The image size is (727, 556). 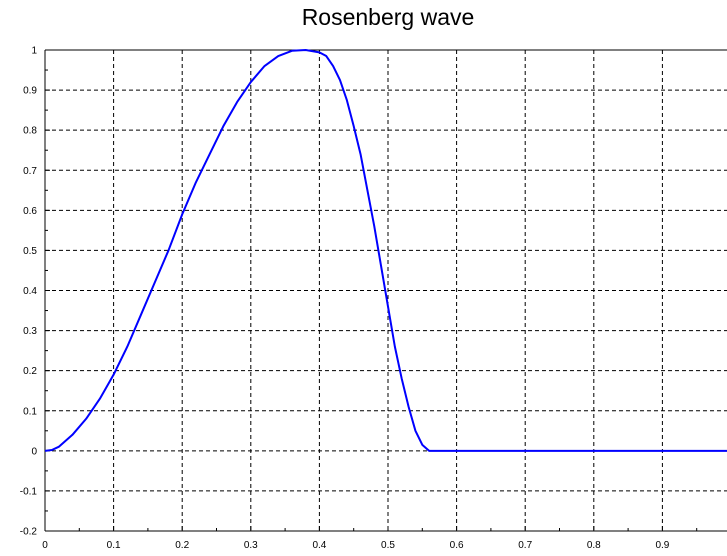 I want to click on y-tick-label: 0.5, so click(x=30, y=251).